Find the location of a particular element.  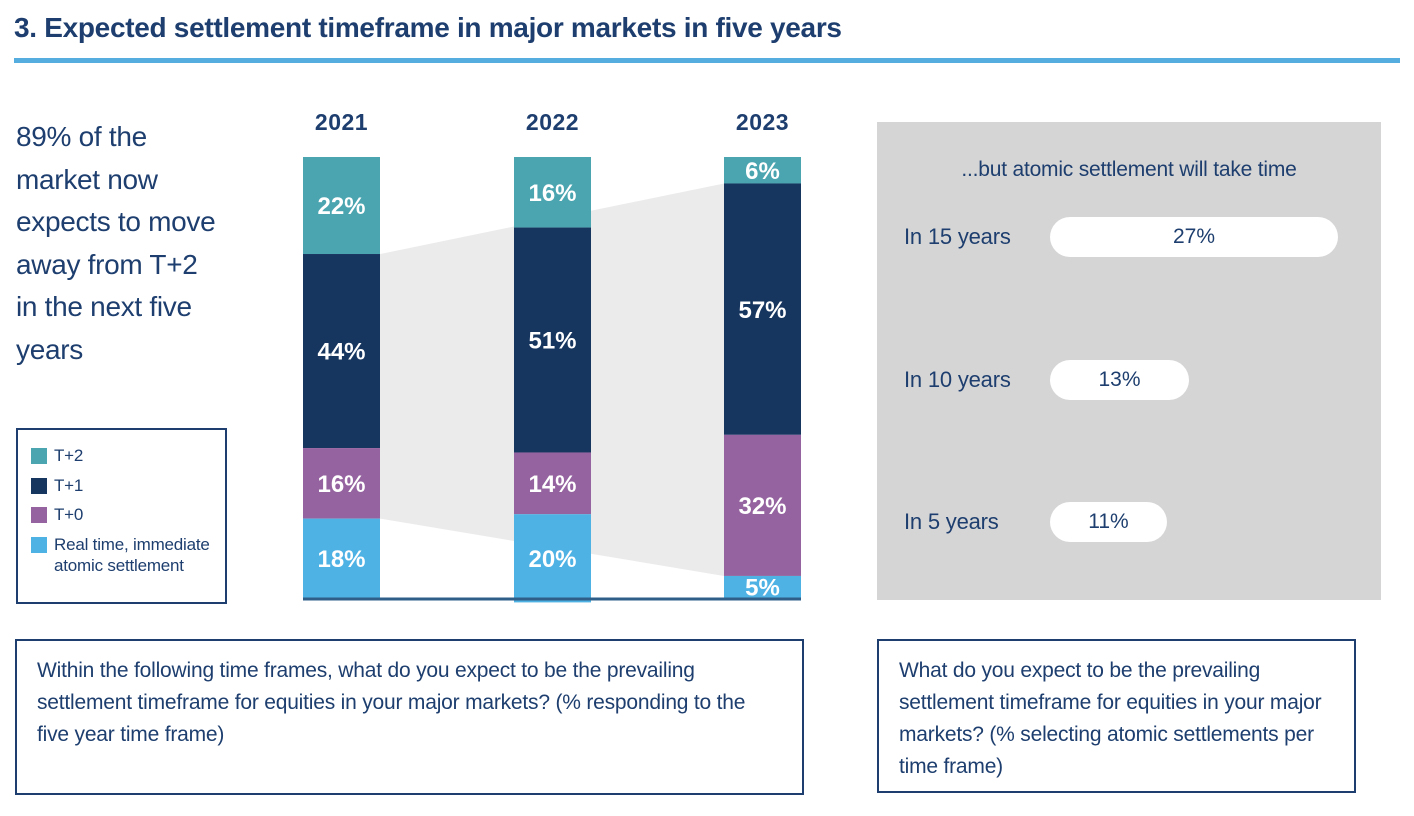

segment-value-label: 51% is located at coordinates (552, 341).